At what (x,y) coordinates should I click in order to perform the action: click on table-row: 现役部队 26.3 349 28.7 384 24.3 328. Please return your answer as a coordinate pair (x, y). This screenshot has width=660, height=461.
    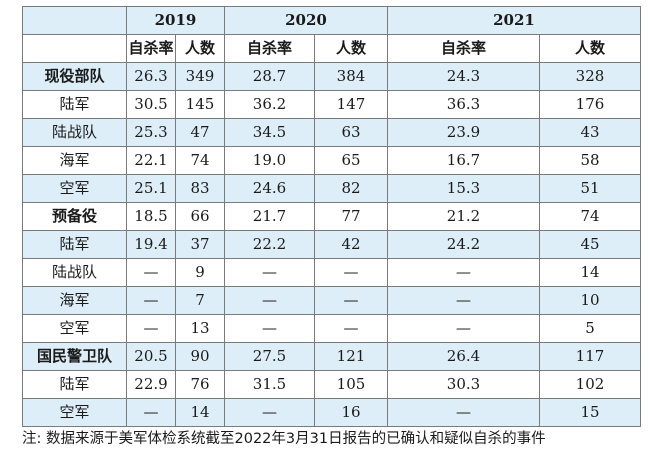
    Looking at the image, I should click on (331, 76).